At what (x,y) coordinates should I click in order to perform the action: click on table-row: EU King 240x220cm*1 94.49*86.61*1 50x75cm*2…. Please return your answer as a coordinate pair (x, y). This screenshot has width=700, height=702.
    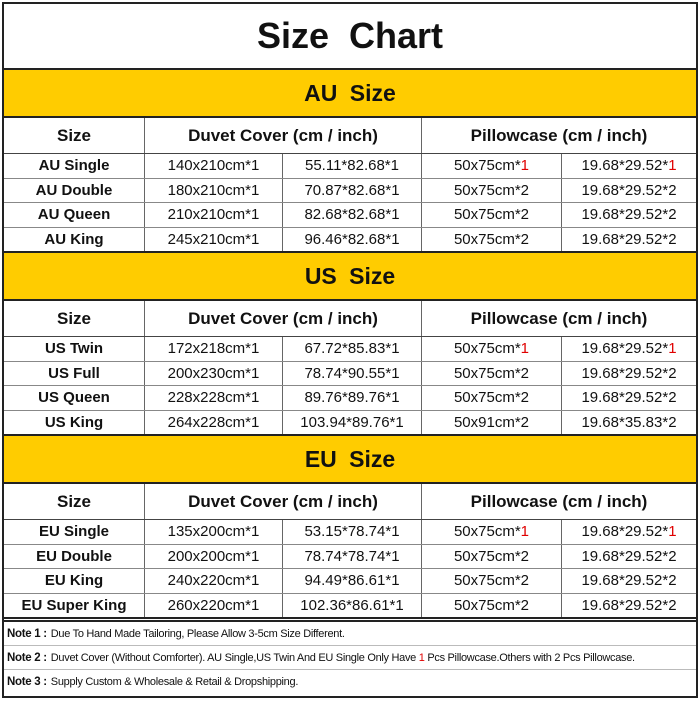
    Looking at the image, I should click on (350, 581).